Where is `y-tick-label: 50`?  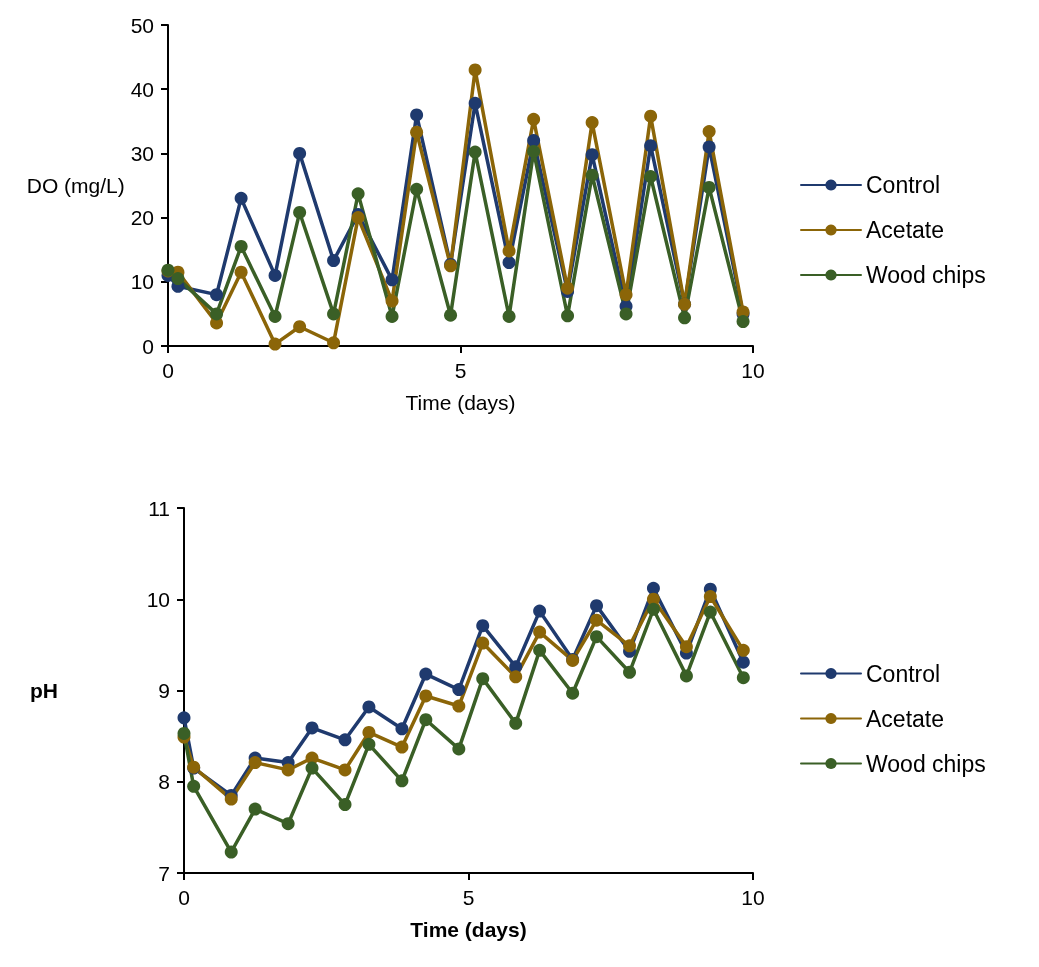 y-tick-label: 50 is located at coordinates (142, 25).